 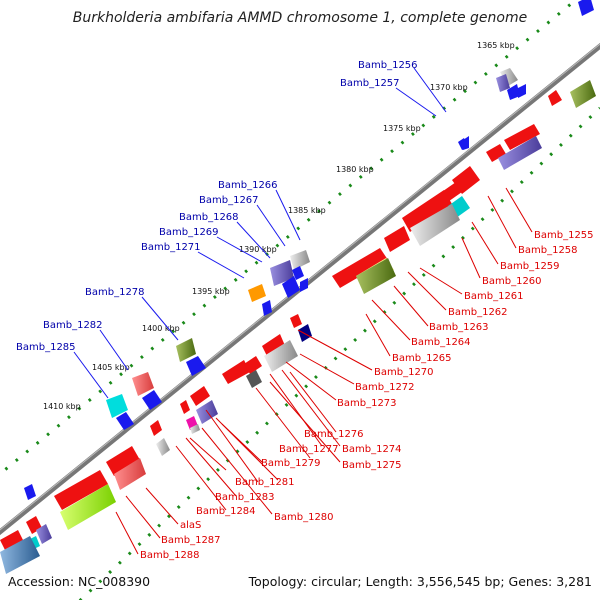 What do you see at coordinates (291, 463) in the screenshot?
I see `gene-label-bamb-1279: Bamb_1279` at bounding box center [291, 463].